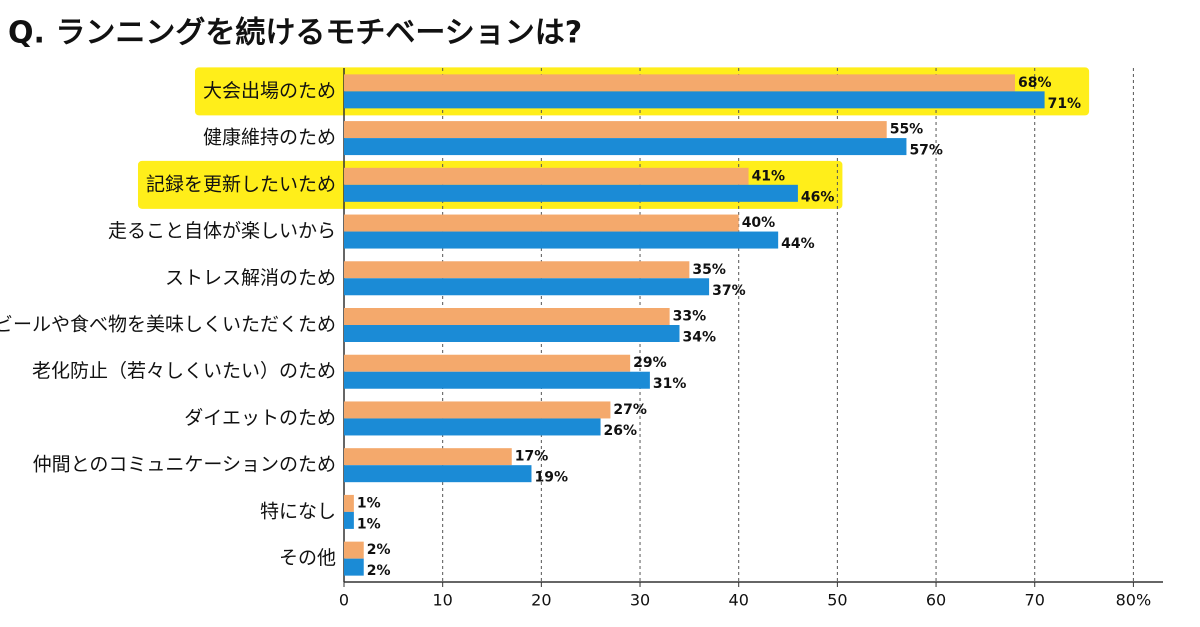 The width and height of the screenshot is (1200, 627). What do you see at coordinates (1134, 600) in the screenshot?
I see `x-tick-label: 80%` at bounding box center [1134, 600].